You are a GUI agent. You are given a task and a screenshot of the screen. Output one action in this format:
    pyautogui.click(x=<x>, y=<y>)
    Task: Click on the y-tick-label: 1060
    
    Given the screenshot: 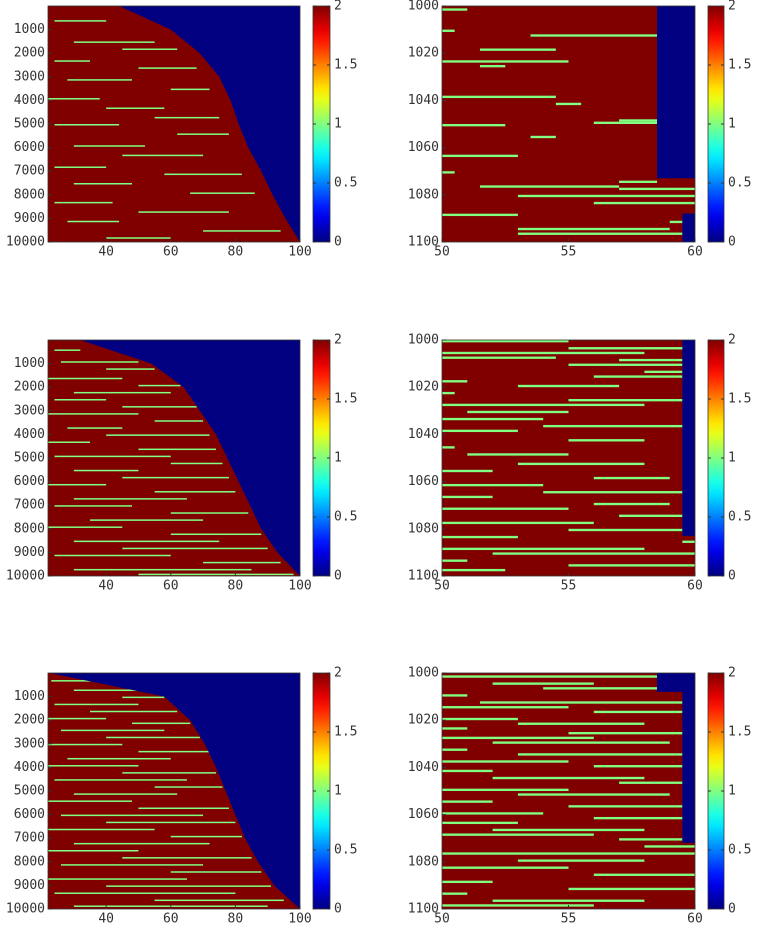 What is the action you would take?
    pyautogui.click(x=423, y=147)
    